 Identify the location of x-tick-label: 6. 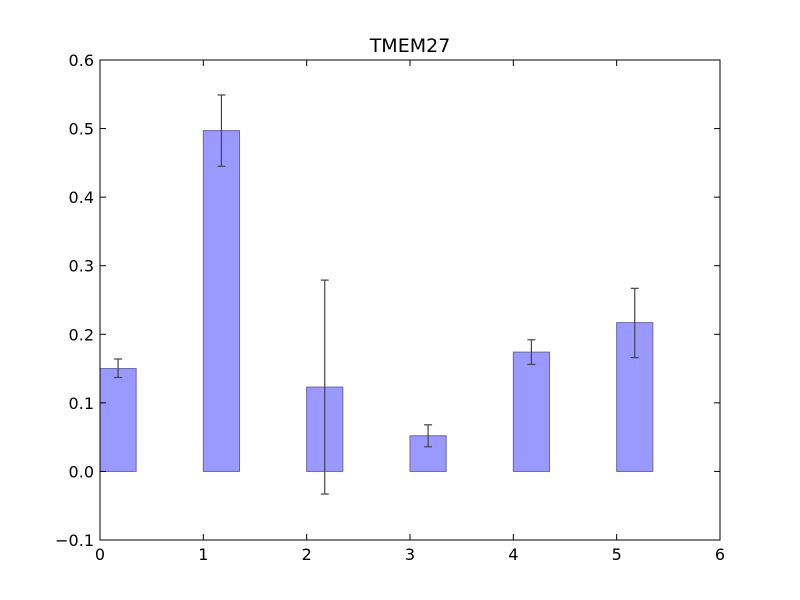
(720, 554).